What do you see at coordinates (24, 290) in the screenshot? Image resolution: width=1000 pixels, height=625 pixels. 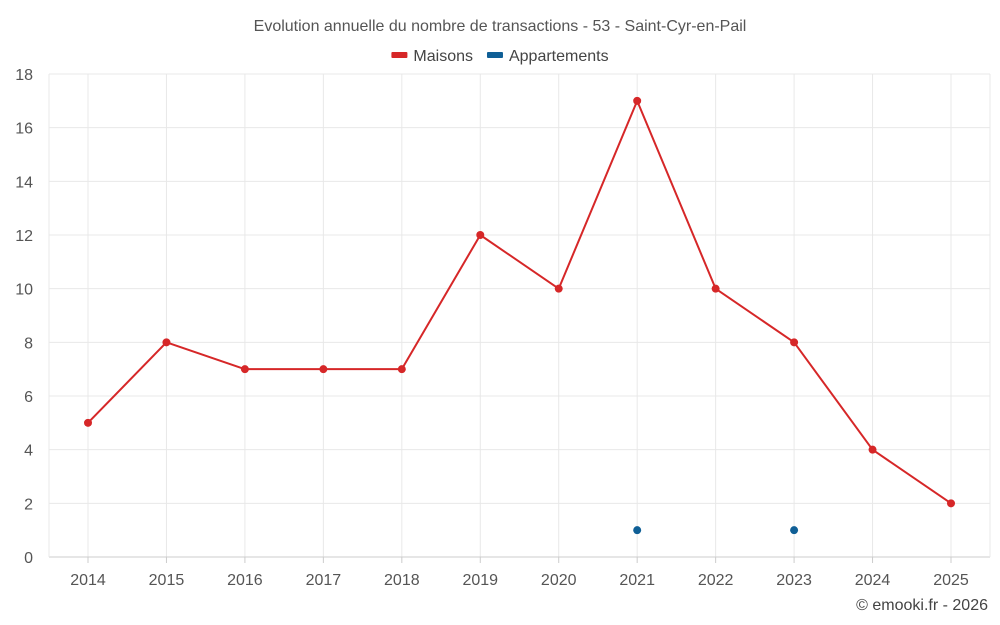 I see `y-tick-label: 10` at bounding box center [24, 290].